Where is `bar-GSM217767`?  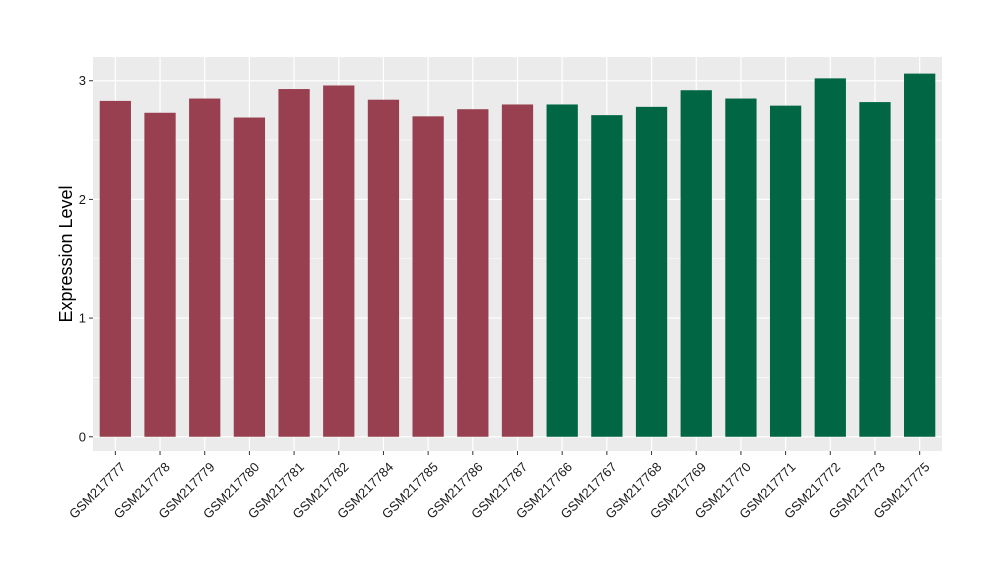
bar-GSM217767 is located at coordinates (607, 276).